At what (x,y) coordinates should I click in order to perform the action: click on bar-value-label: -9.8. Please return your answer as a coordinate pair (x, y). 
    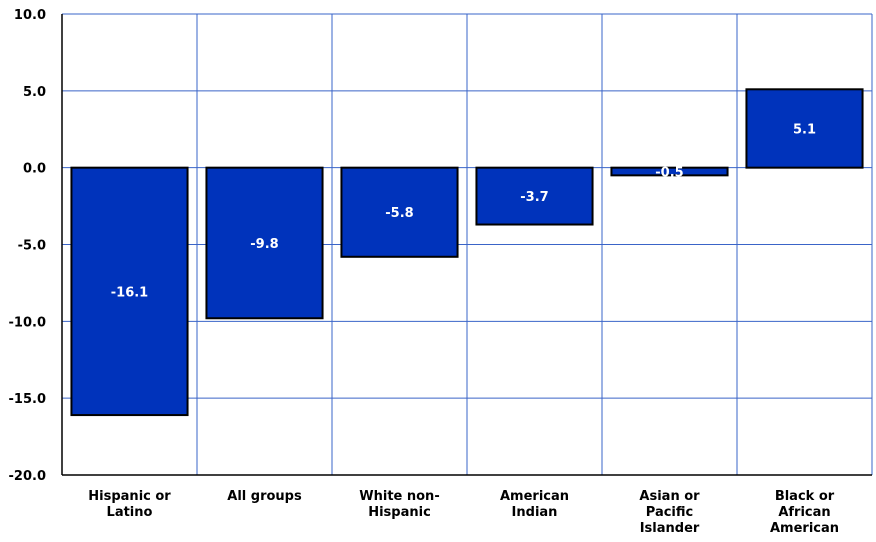
    Looking at the image, I should click on (264, 244).